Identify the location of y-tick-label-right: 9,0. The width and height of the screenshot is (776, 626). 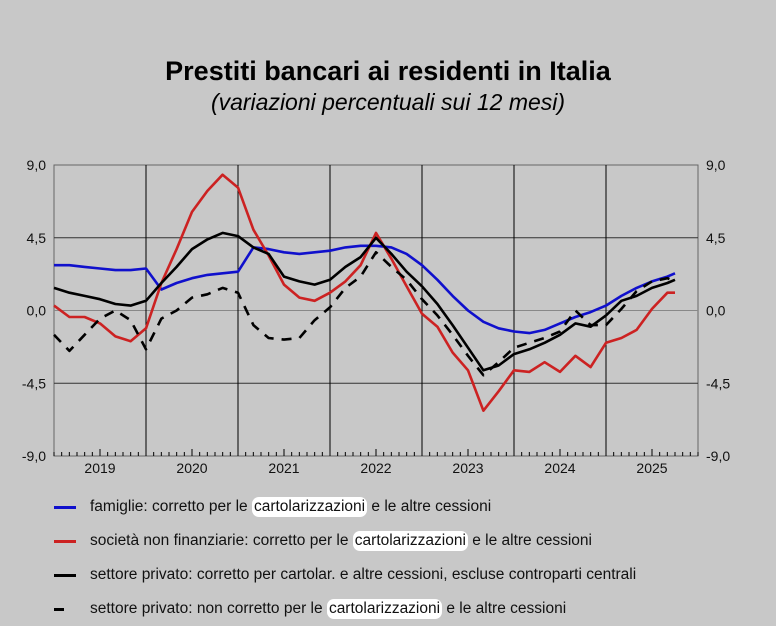
(716, 165).